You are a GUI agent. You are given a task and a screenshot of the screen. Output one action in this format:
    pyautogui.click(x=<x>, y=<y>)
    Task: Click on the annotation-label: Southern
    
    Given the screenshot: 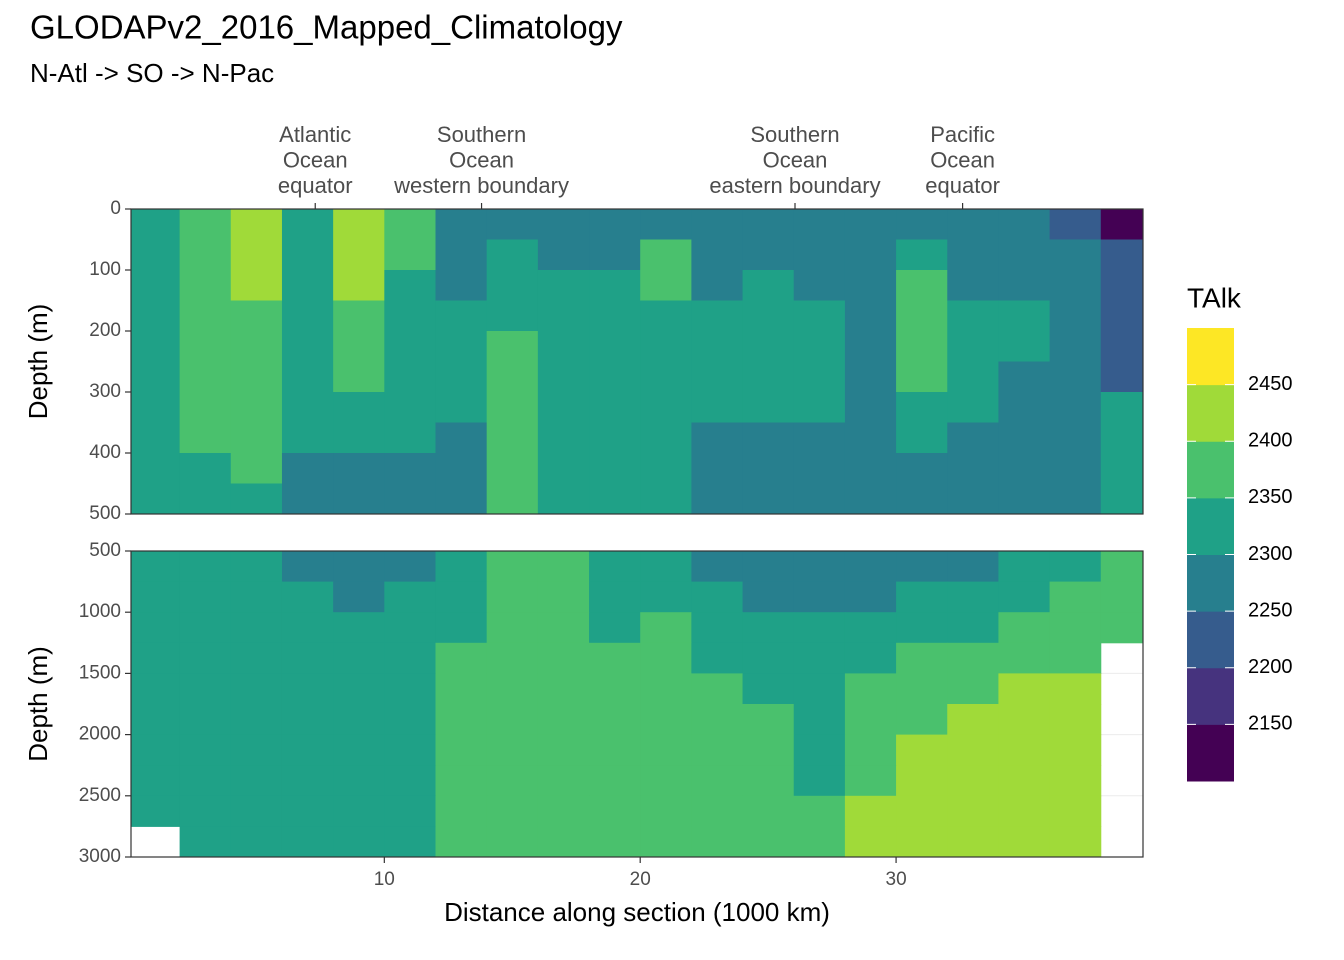 What is the action you would take?
    pyautogui.click(x=794, y=134)
    